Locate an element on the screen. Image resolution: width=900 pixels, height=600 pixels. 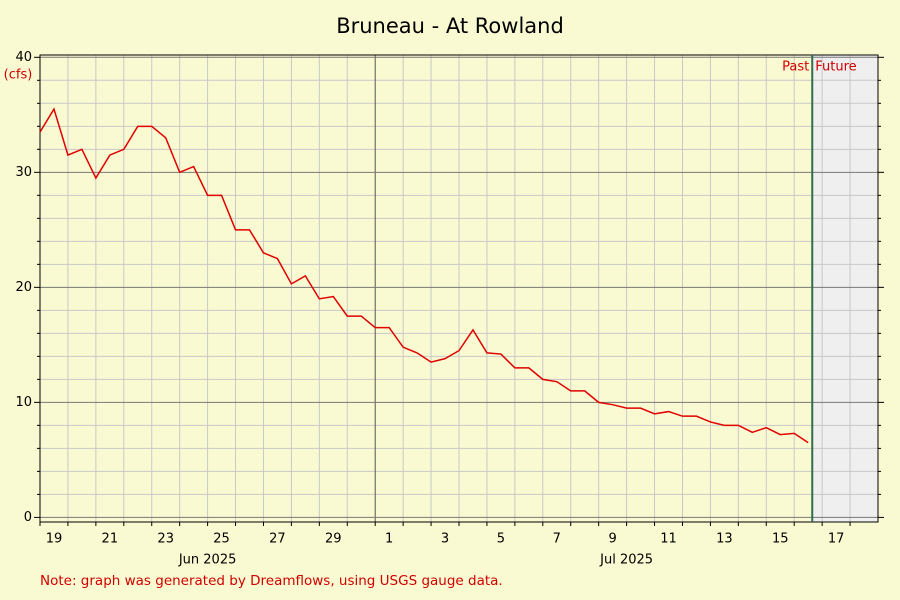
y-tick-label: 10 is located at coordinates (23, 402).